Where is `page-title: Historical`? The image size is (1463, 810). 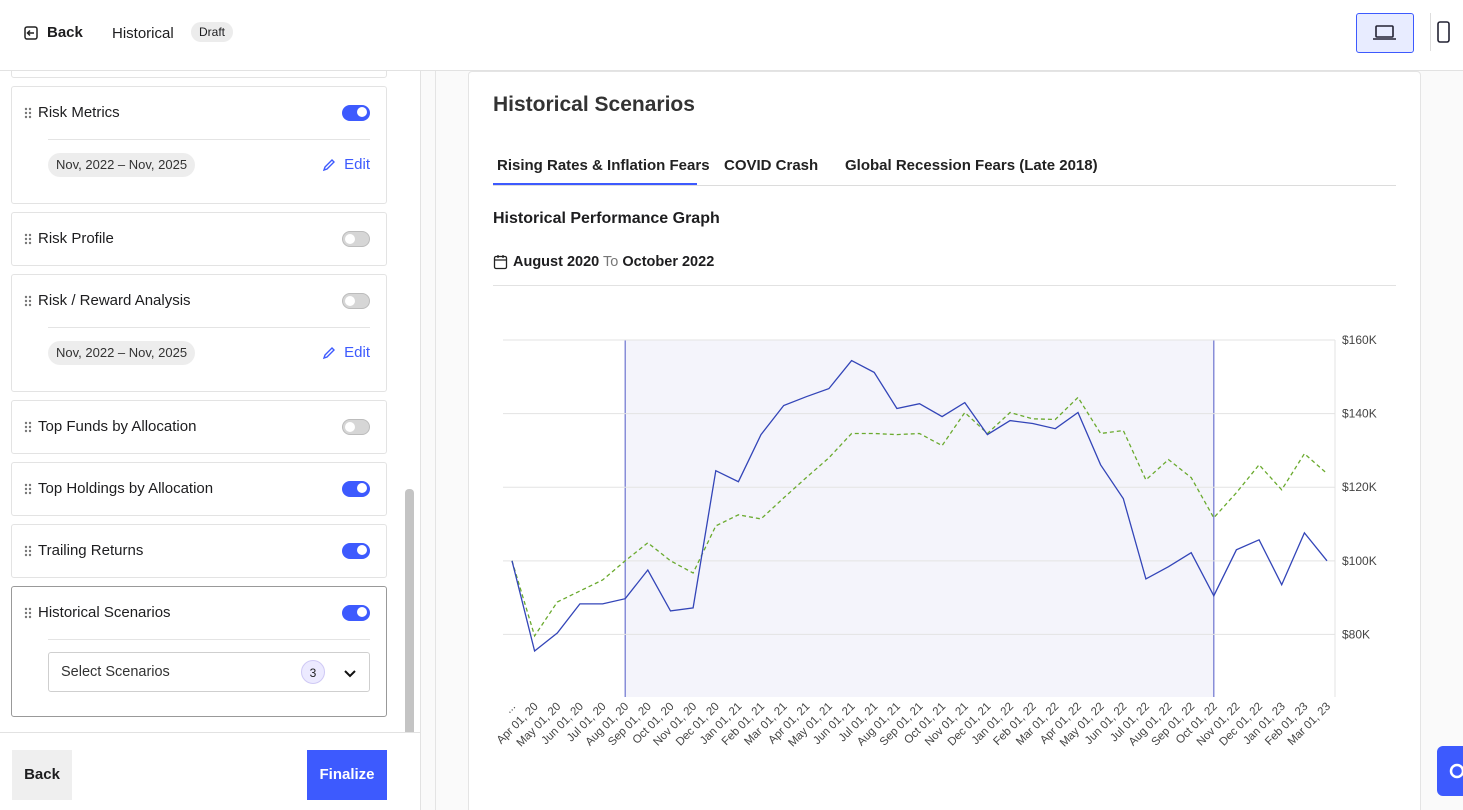
page-title: Historical is located at coordinates (143, 33).